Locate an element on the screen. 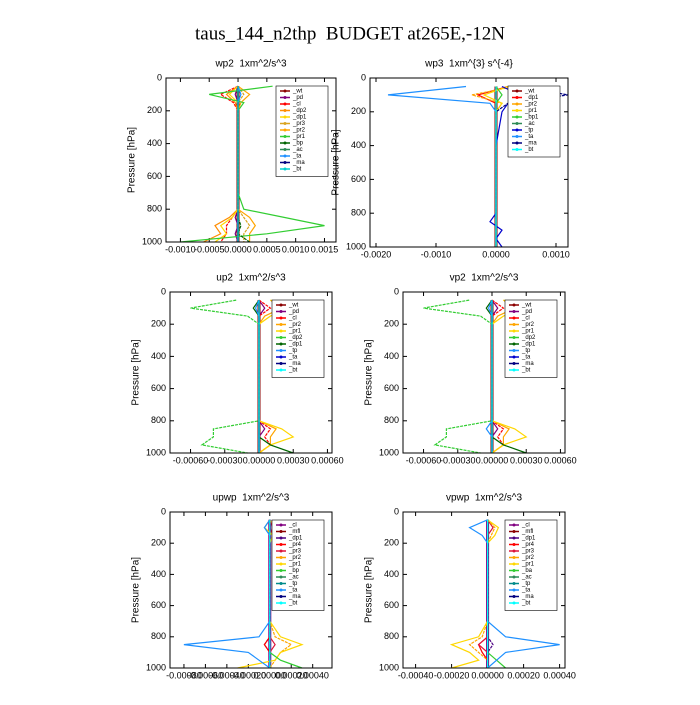 This screenshot has width=700, height=705. legend-label: _dp2 is located at coordinates (528, 338).